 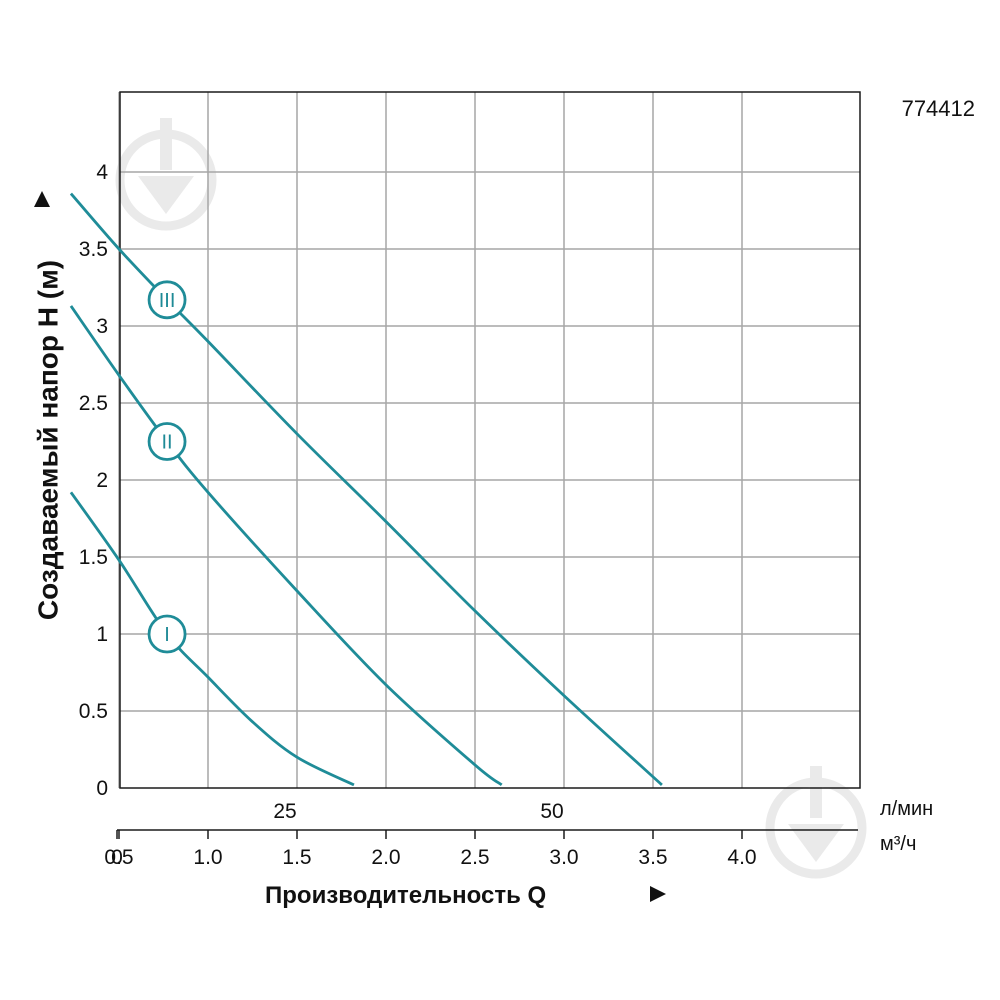 I want to click on y-tick-labels: 0 0.5 1 1.5 2 2.5 3 3.5 4, so click(x=94, y=480).